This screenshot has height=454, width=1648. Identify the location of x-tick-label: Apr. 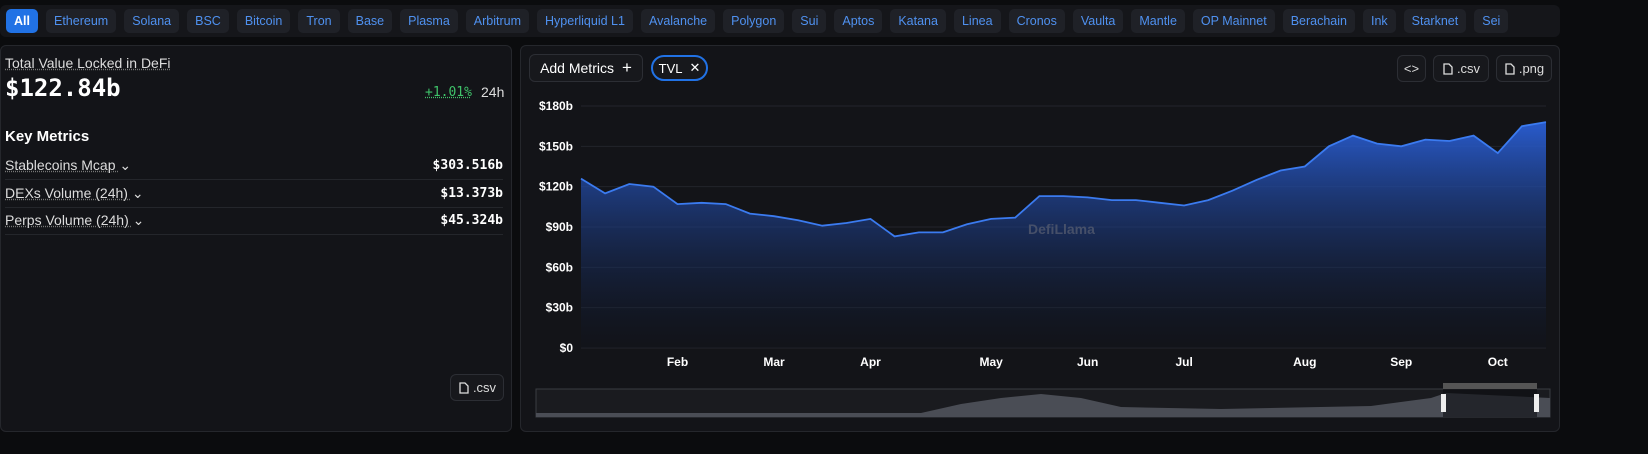
(870, 362).